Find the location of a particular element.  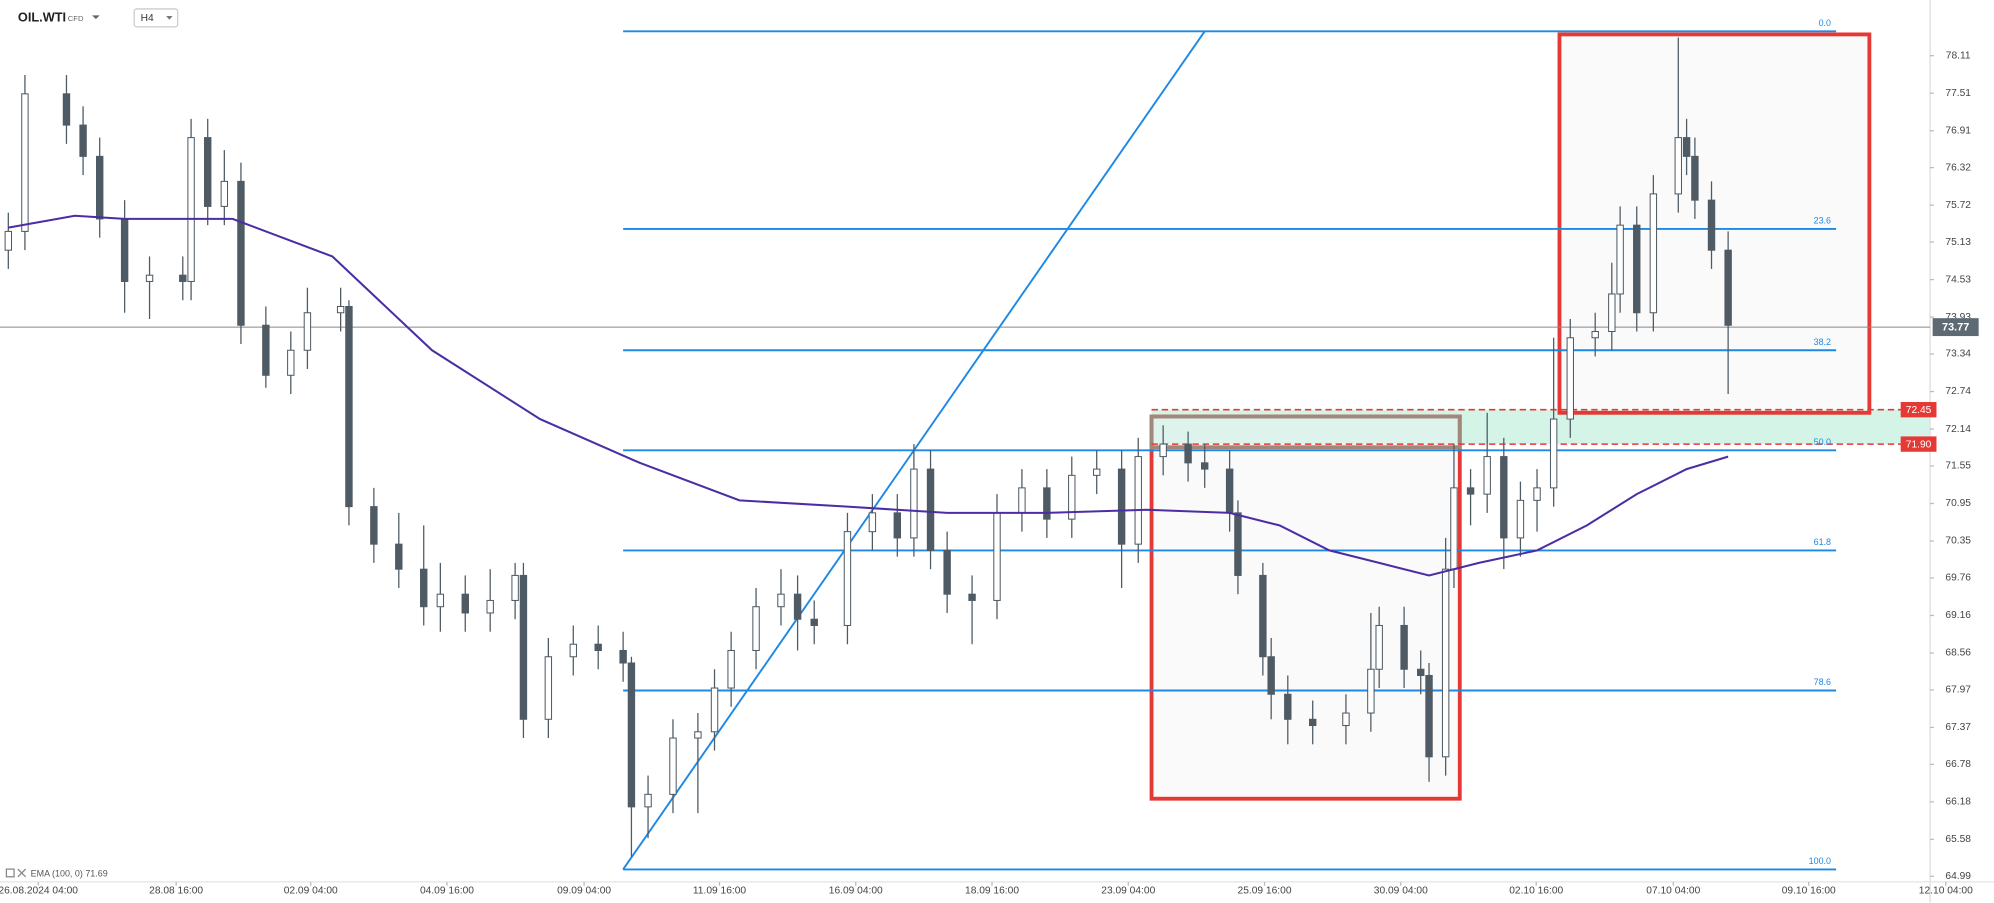

symbol: OIL.WTI is located at coordinates (42, 16).